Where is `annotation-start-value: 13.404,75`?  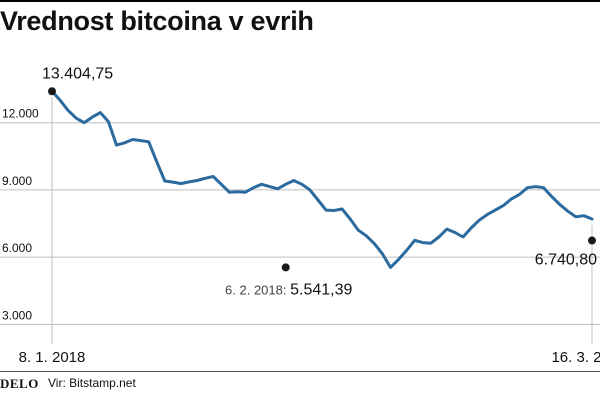
annotation-start-value: 13.404,75 is located at coordinates (77, 73).